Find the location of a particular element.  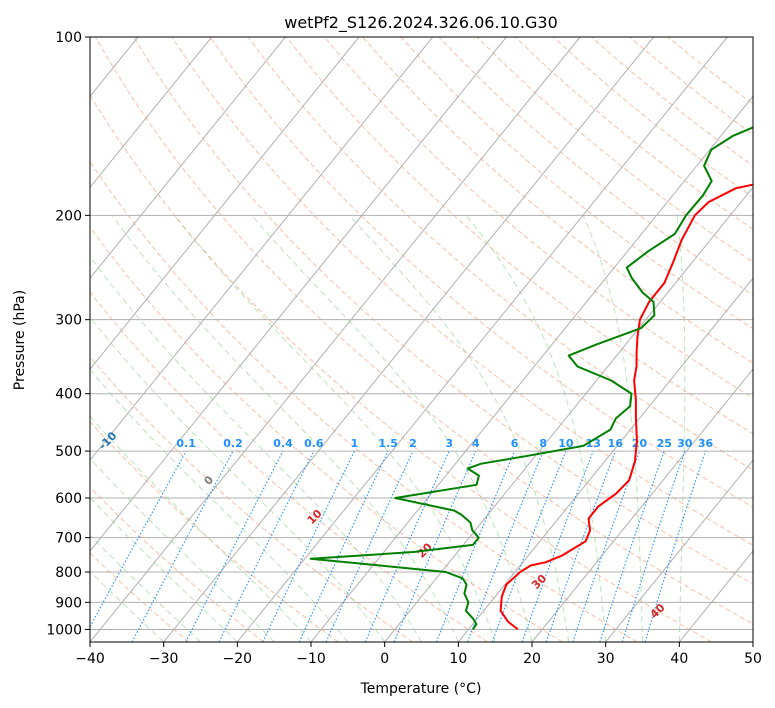

dry-adiabat-label: 0 is located at coordinates (209, 480).